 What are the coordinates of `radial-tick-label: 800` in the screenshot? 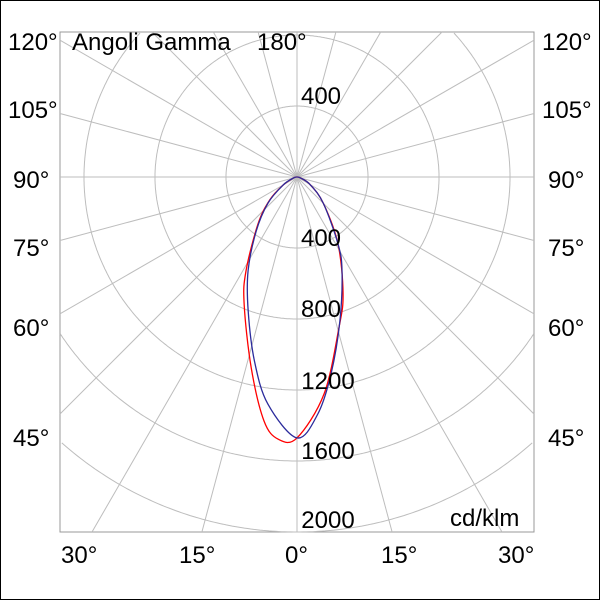 It's located at (321, 309).